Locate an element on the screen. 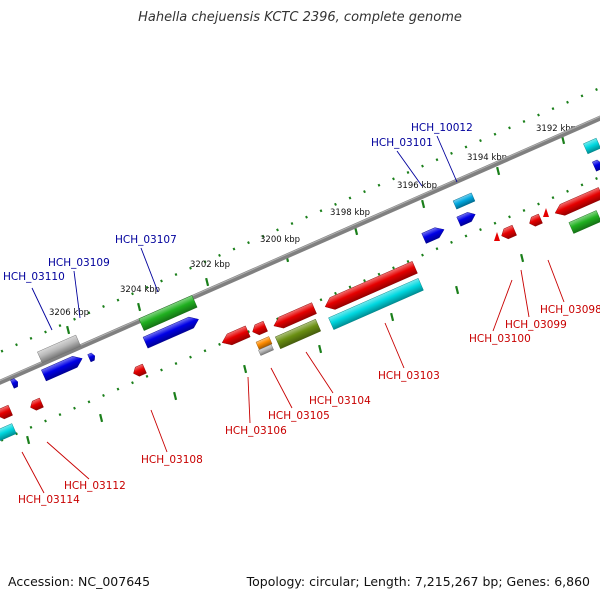 The height and width of the screenshot is (600, 600). gene-label-hch-03112: HCH_03112 is located at coordinates (95, 486).